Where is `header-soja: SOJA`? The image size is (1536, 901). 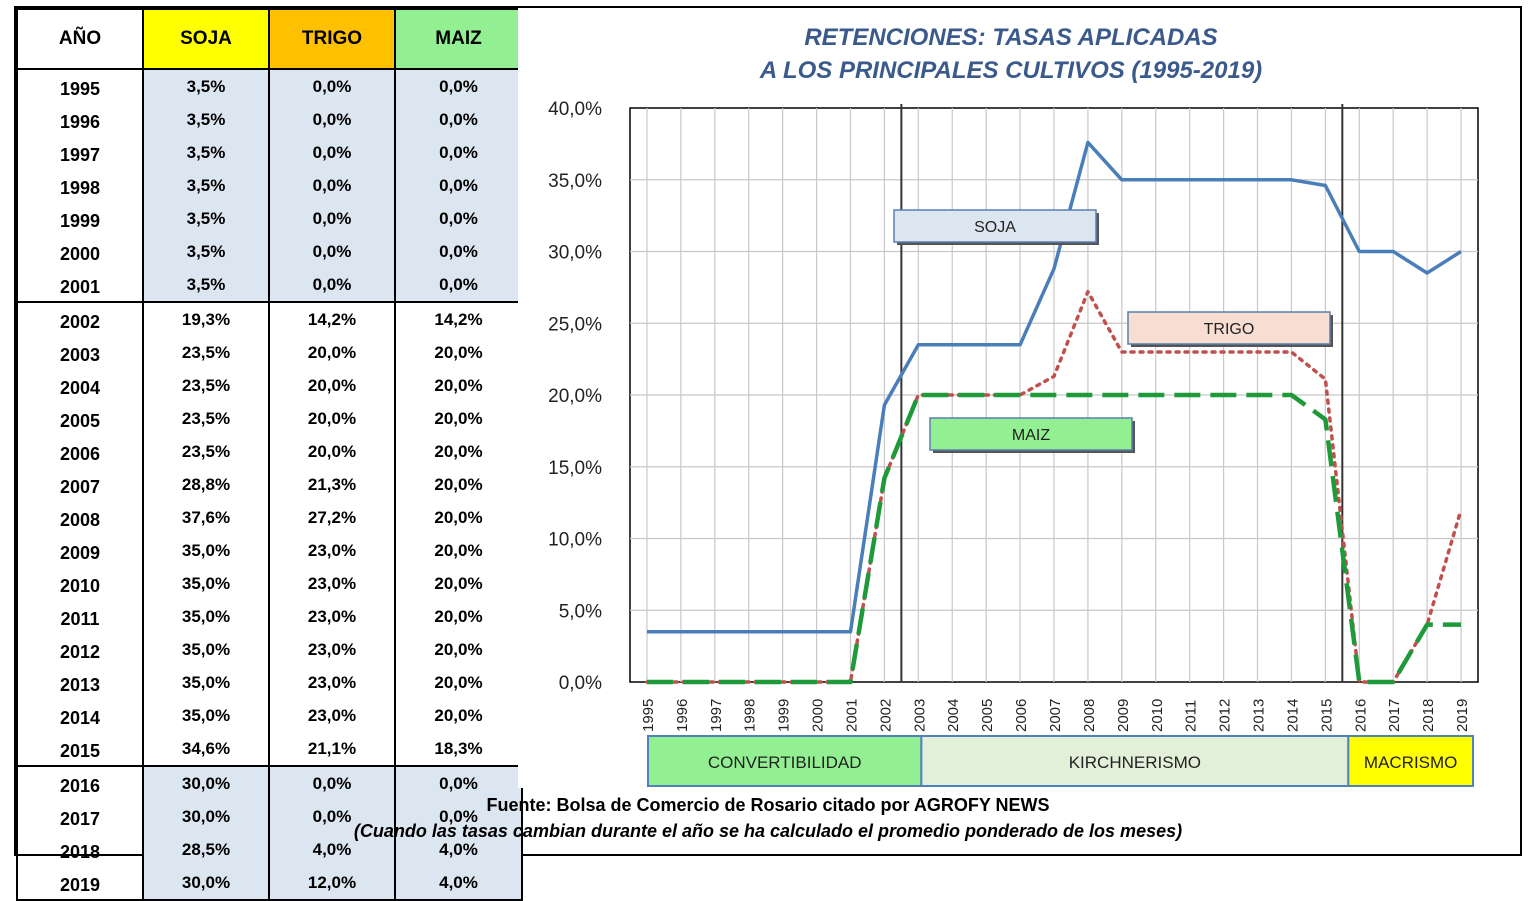 header-soja: SOJA is located at coordinates (206, 39).